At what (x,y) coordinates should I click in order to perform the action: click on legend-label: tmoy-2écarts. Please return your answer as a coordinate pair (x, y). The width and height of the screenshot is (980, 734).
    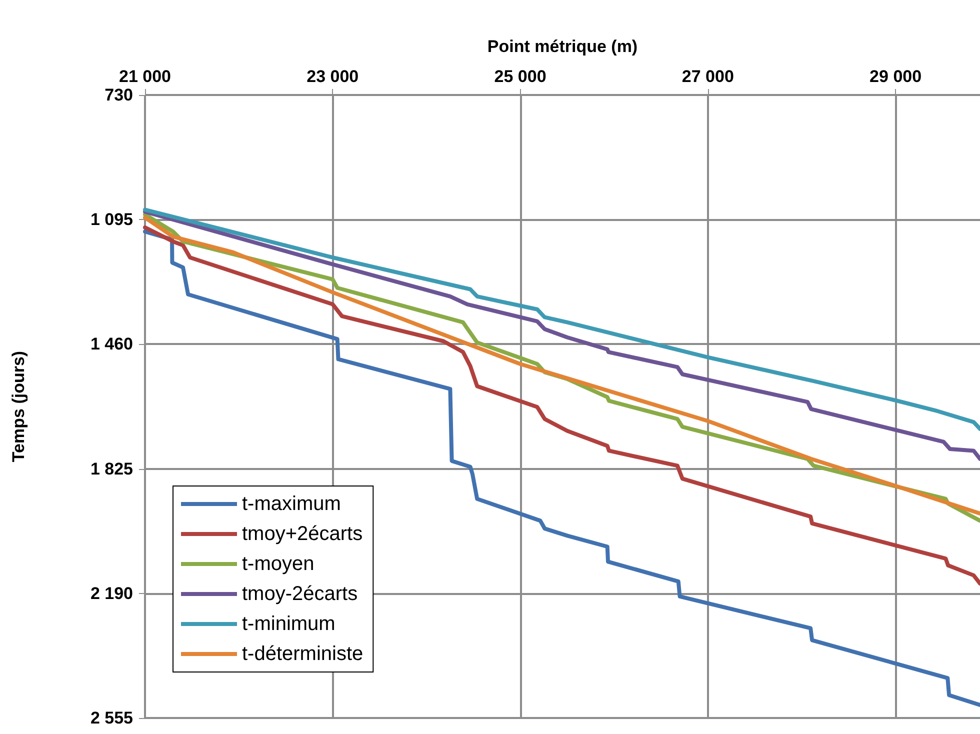
    Looking at the image, I should click on (300, 594).